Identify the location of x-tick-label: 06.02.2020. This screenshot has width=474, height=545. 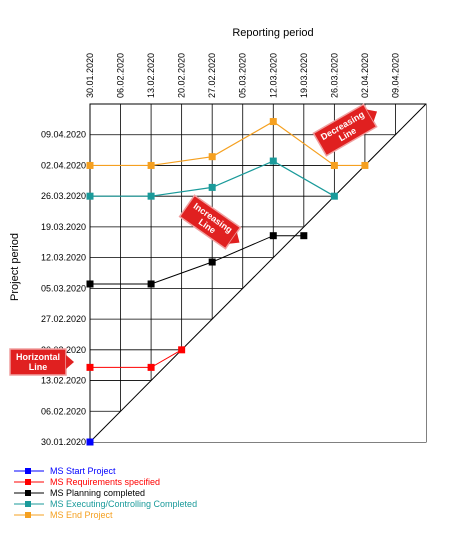
(121, 75).